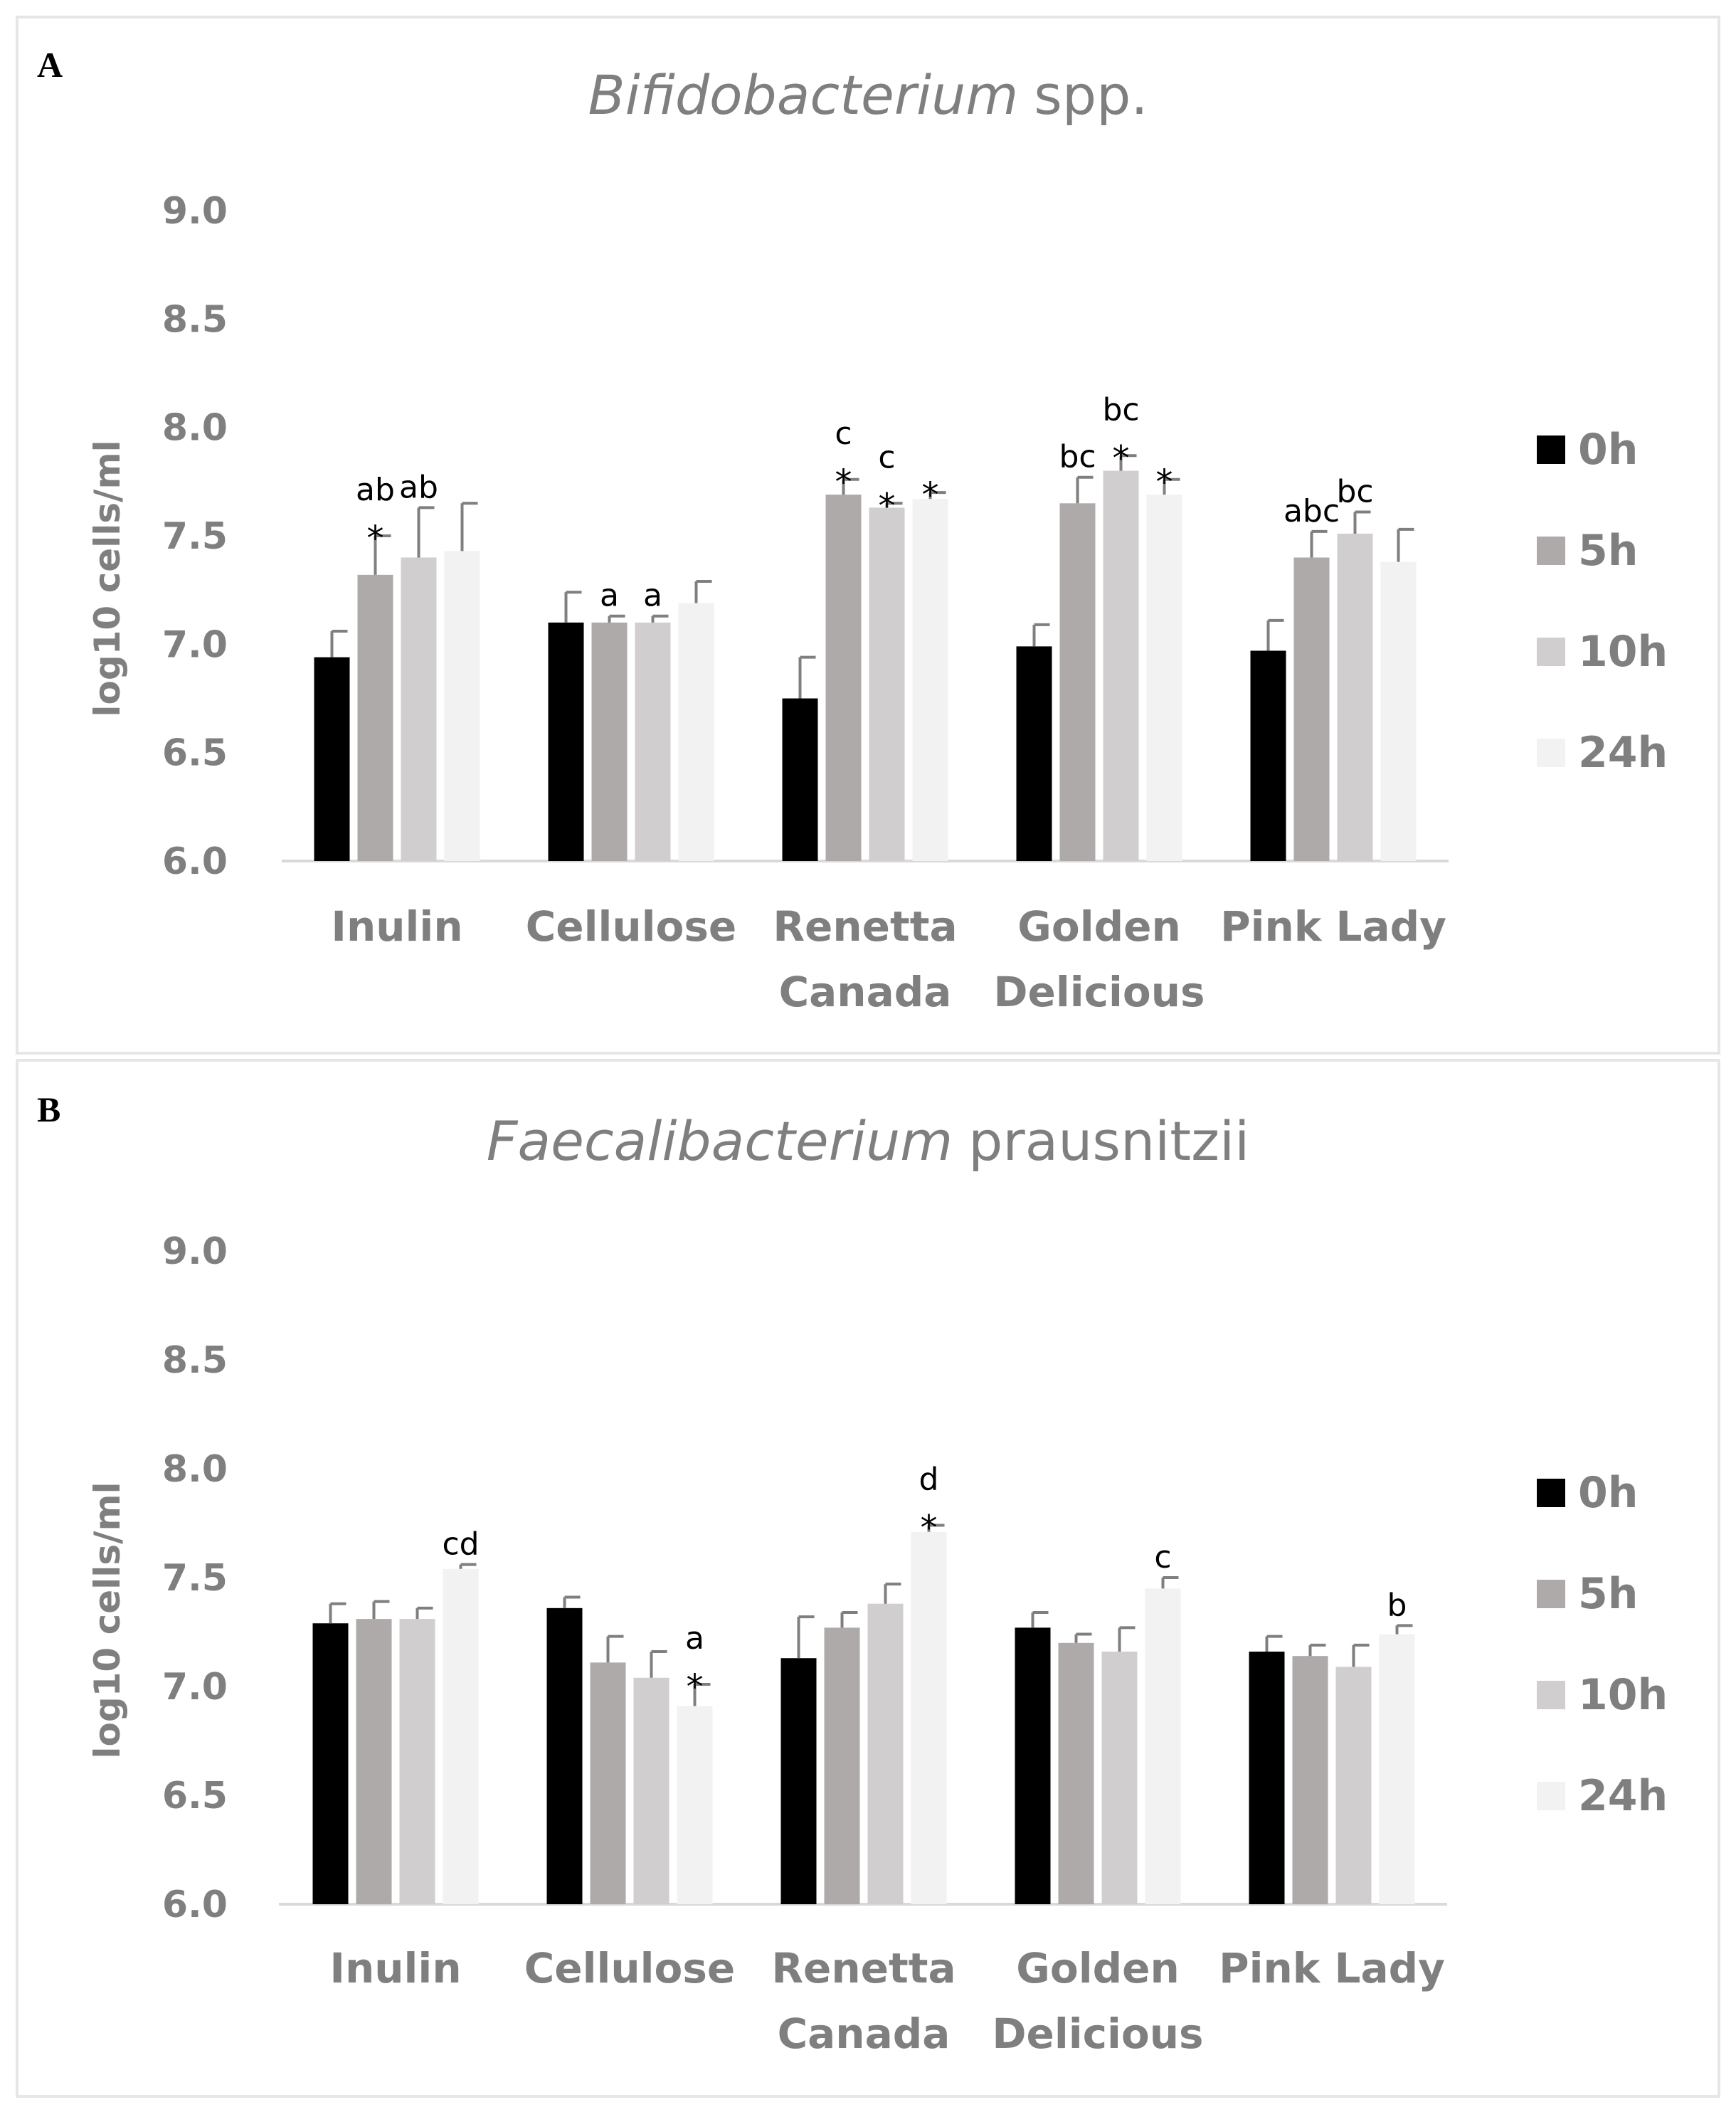 The image size is (1736, 2112). Describe the element at coordinates (108, 578) in the screenshot. I see `y-axis-label-0: log10 cells/ml` at that location.